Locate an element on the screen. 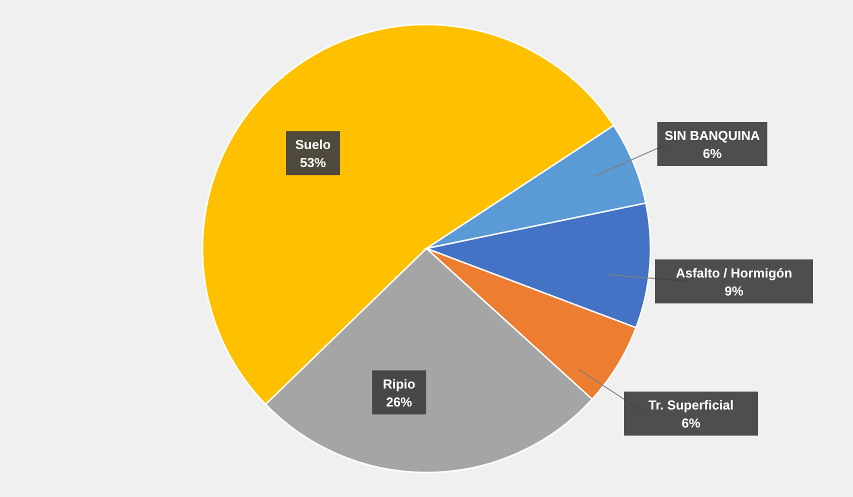  slice-label: Suelo is located at coordinates (313, 144).